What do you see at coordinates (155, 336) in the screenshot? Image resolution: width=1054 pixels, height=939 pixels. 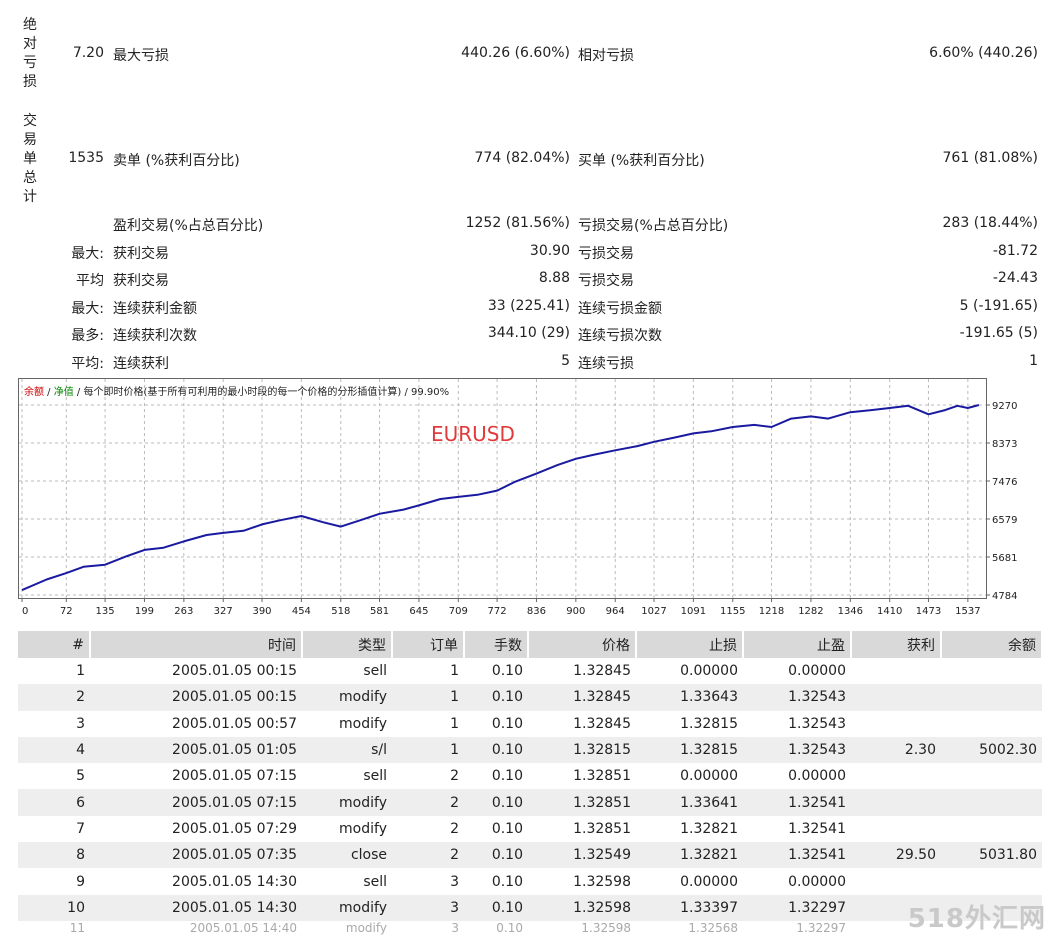 I see `summary-row-label: 连续获利次数` at bounding box center [155, 336].